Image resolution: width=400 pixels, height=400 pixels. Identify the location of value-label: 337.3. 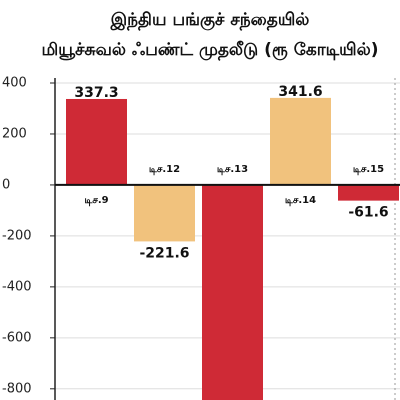
(96, 93).